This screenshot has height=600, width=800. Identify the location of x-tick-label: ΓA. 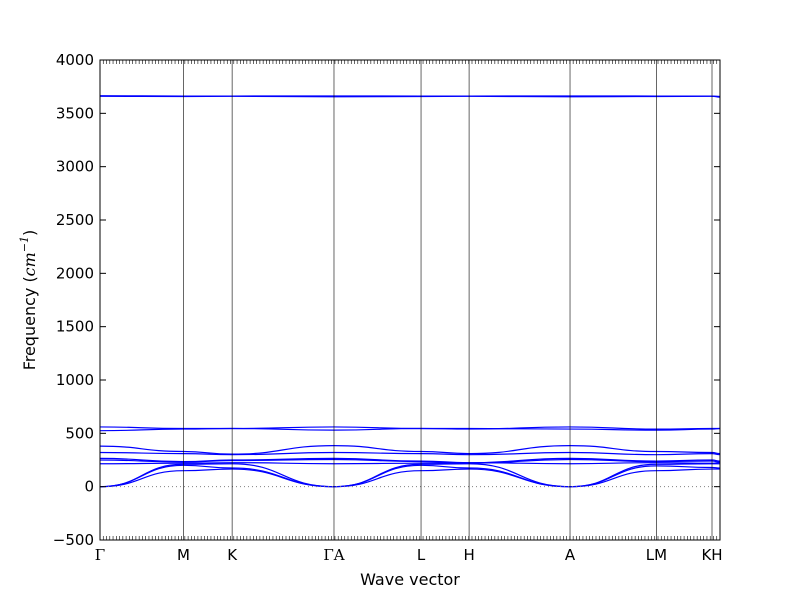
(333, 555).